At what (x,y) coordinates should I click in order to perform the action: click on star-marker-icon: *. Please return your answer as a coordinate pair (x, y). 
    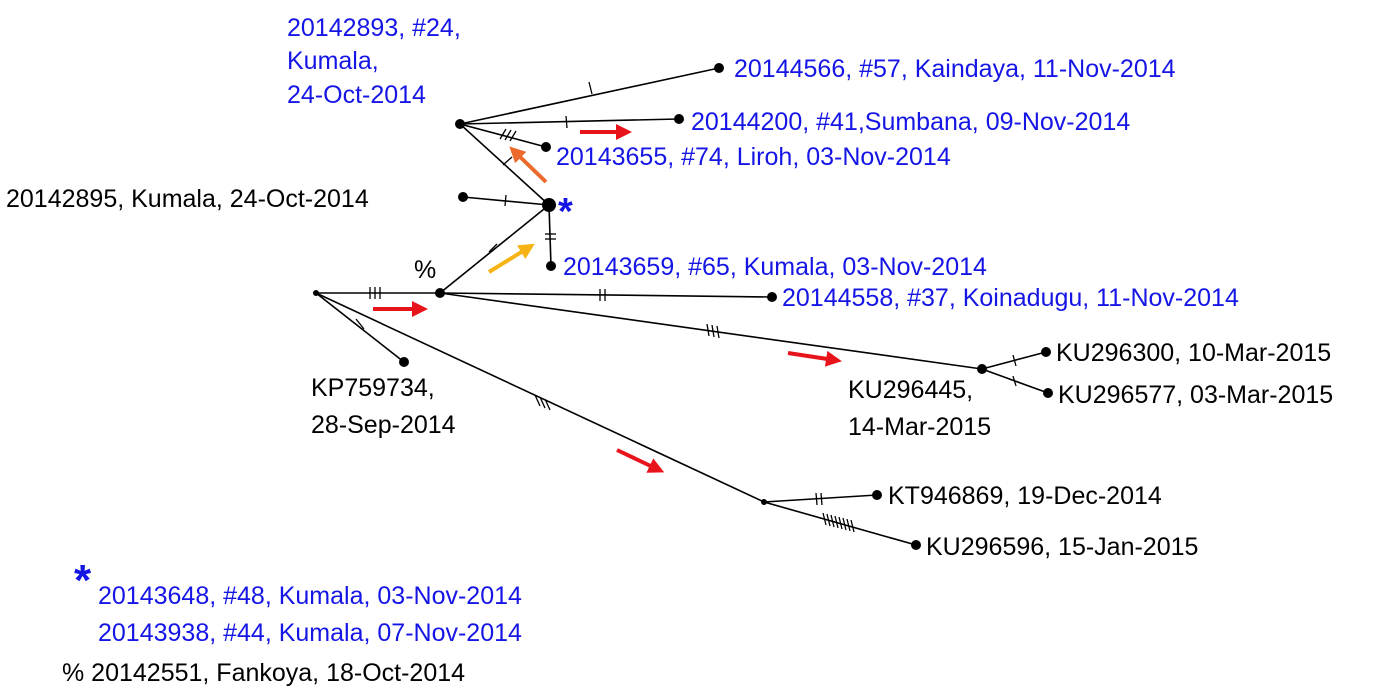
    Looking at the image, I should click on (565, 212).